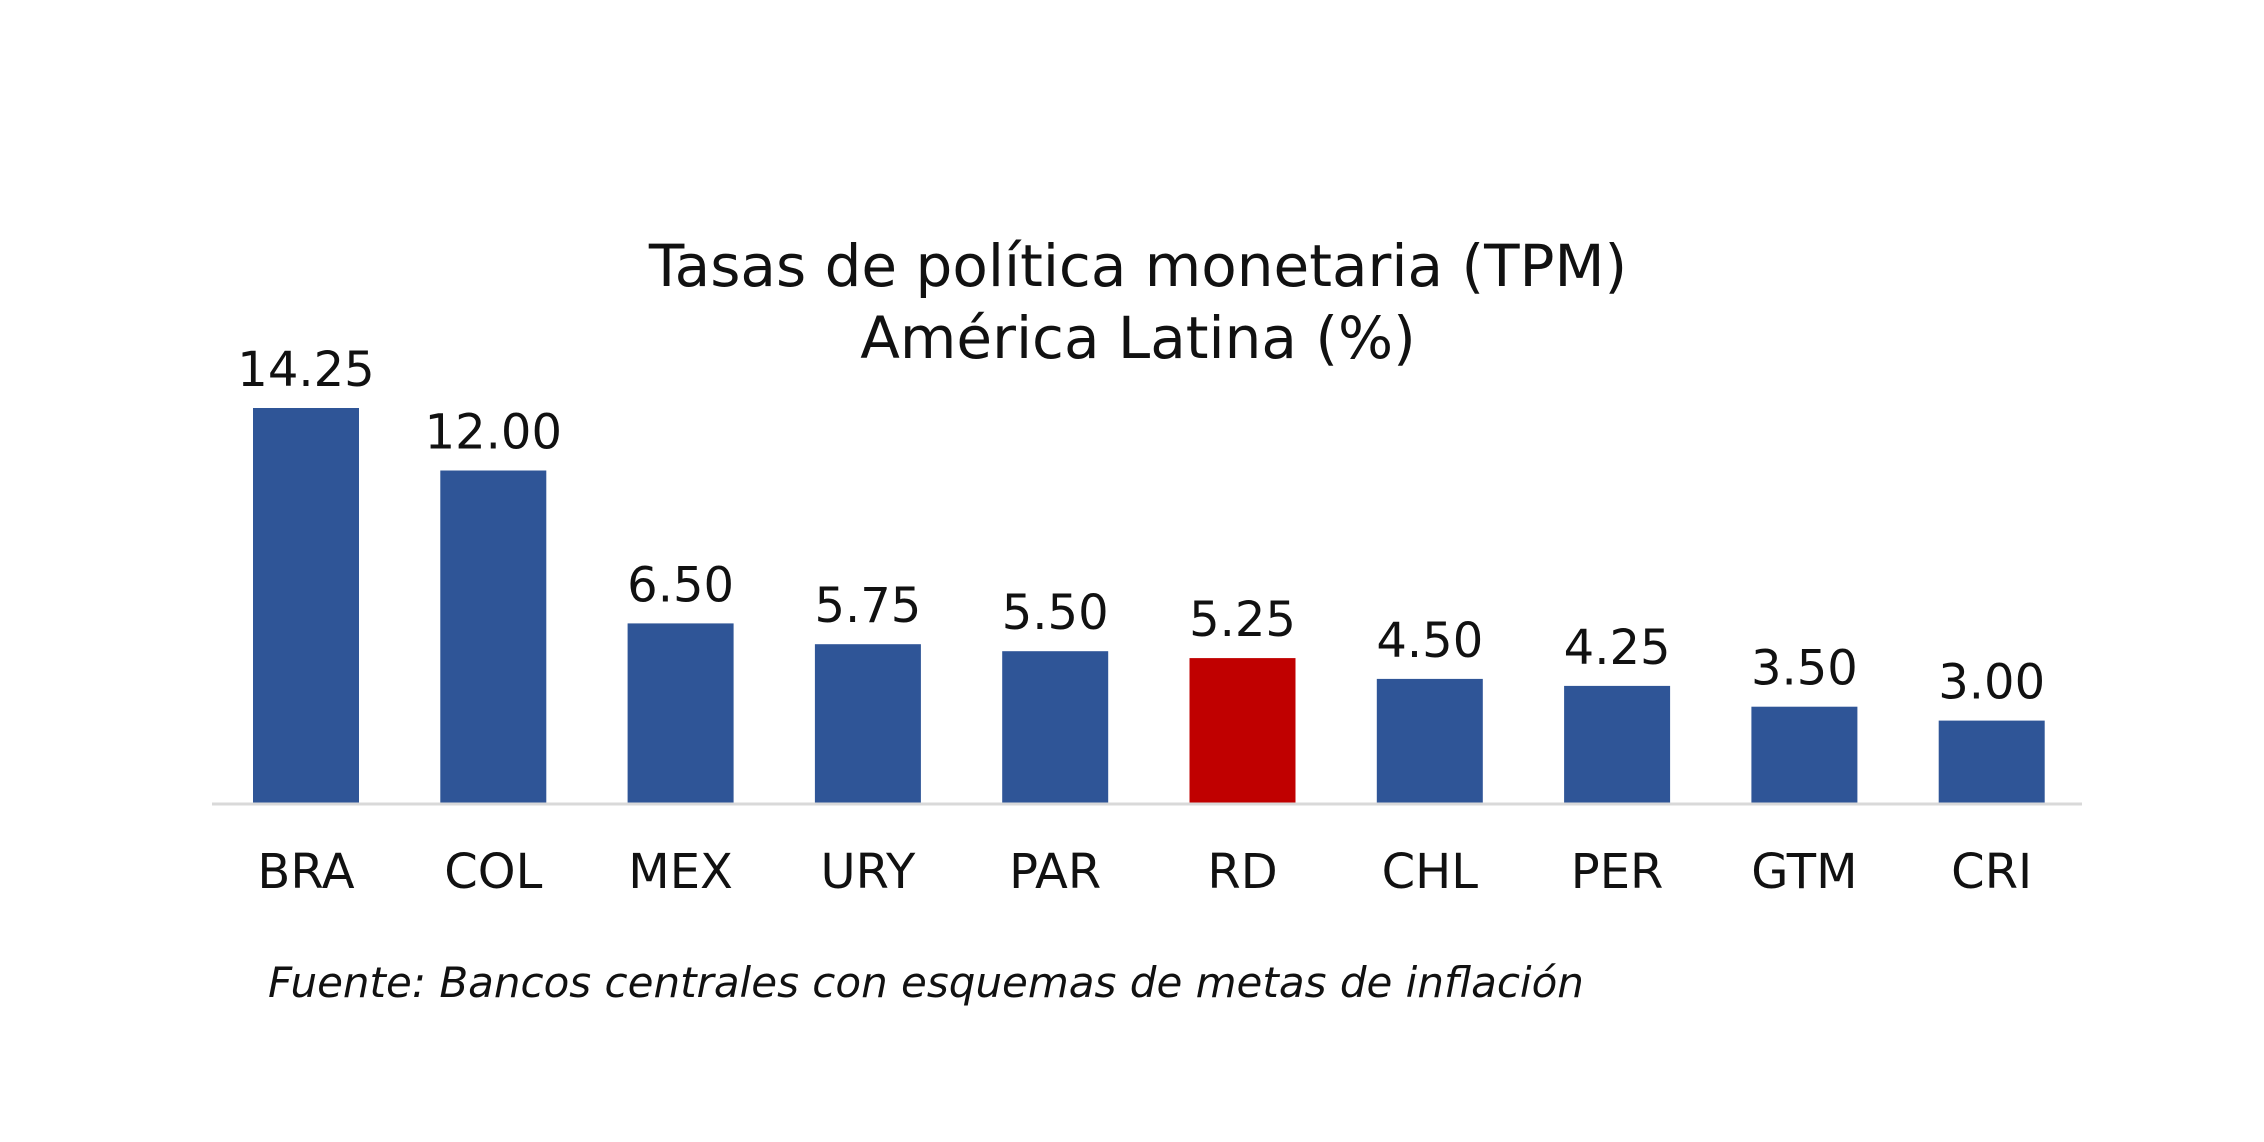 This screenshot has width=2264, height=1142. I want to click on value-label-col: 12.00, so click(493, 433).